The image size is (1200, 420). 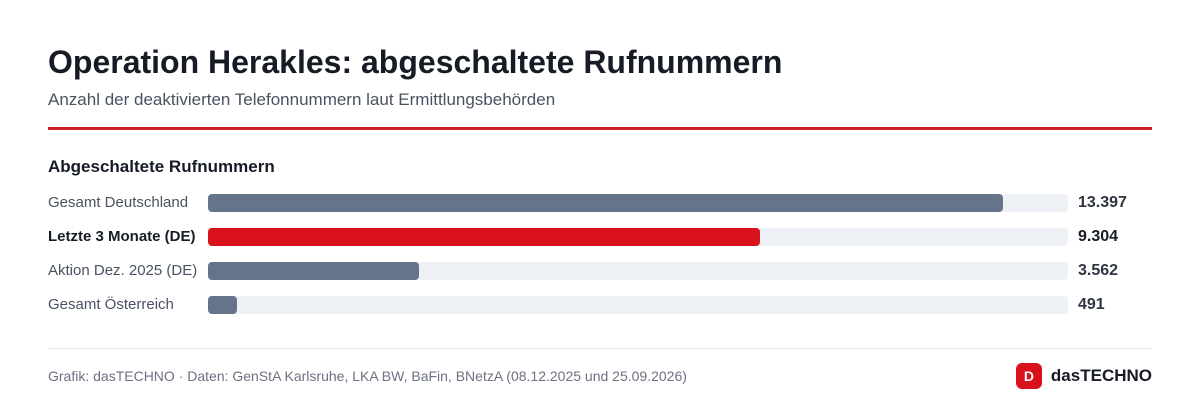 I want to click on bar-row: Letzte 3 Monate (DE) 9.304, so click(x=600, y=237).